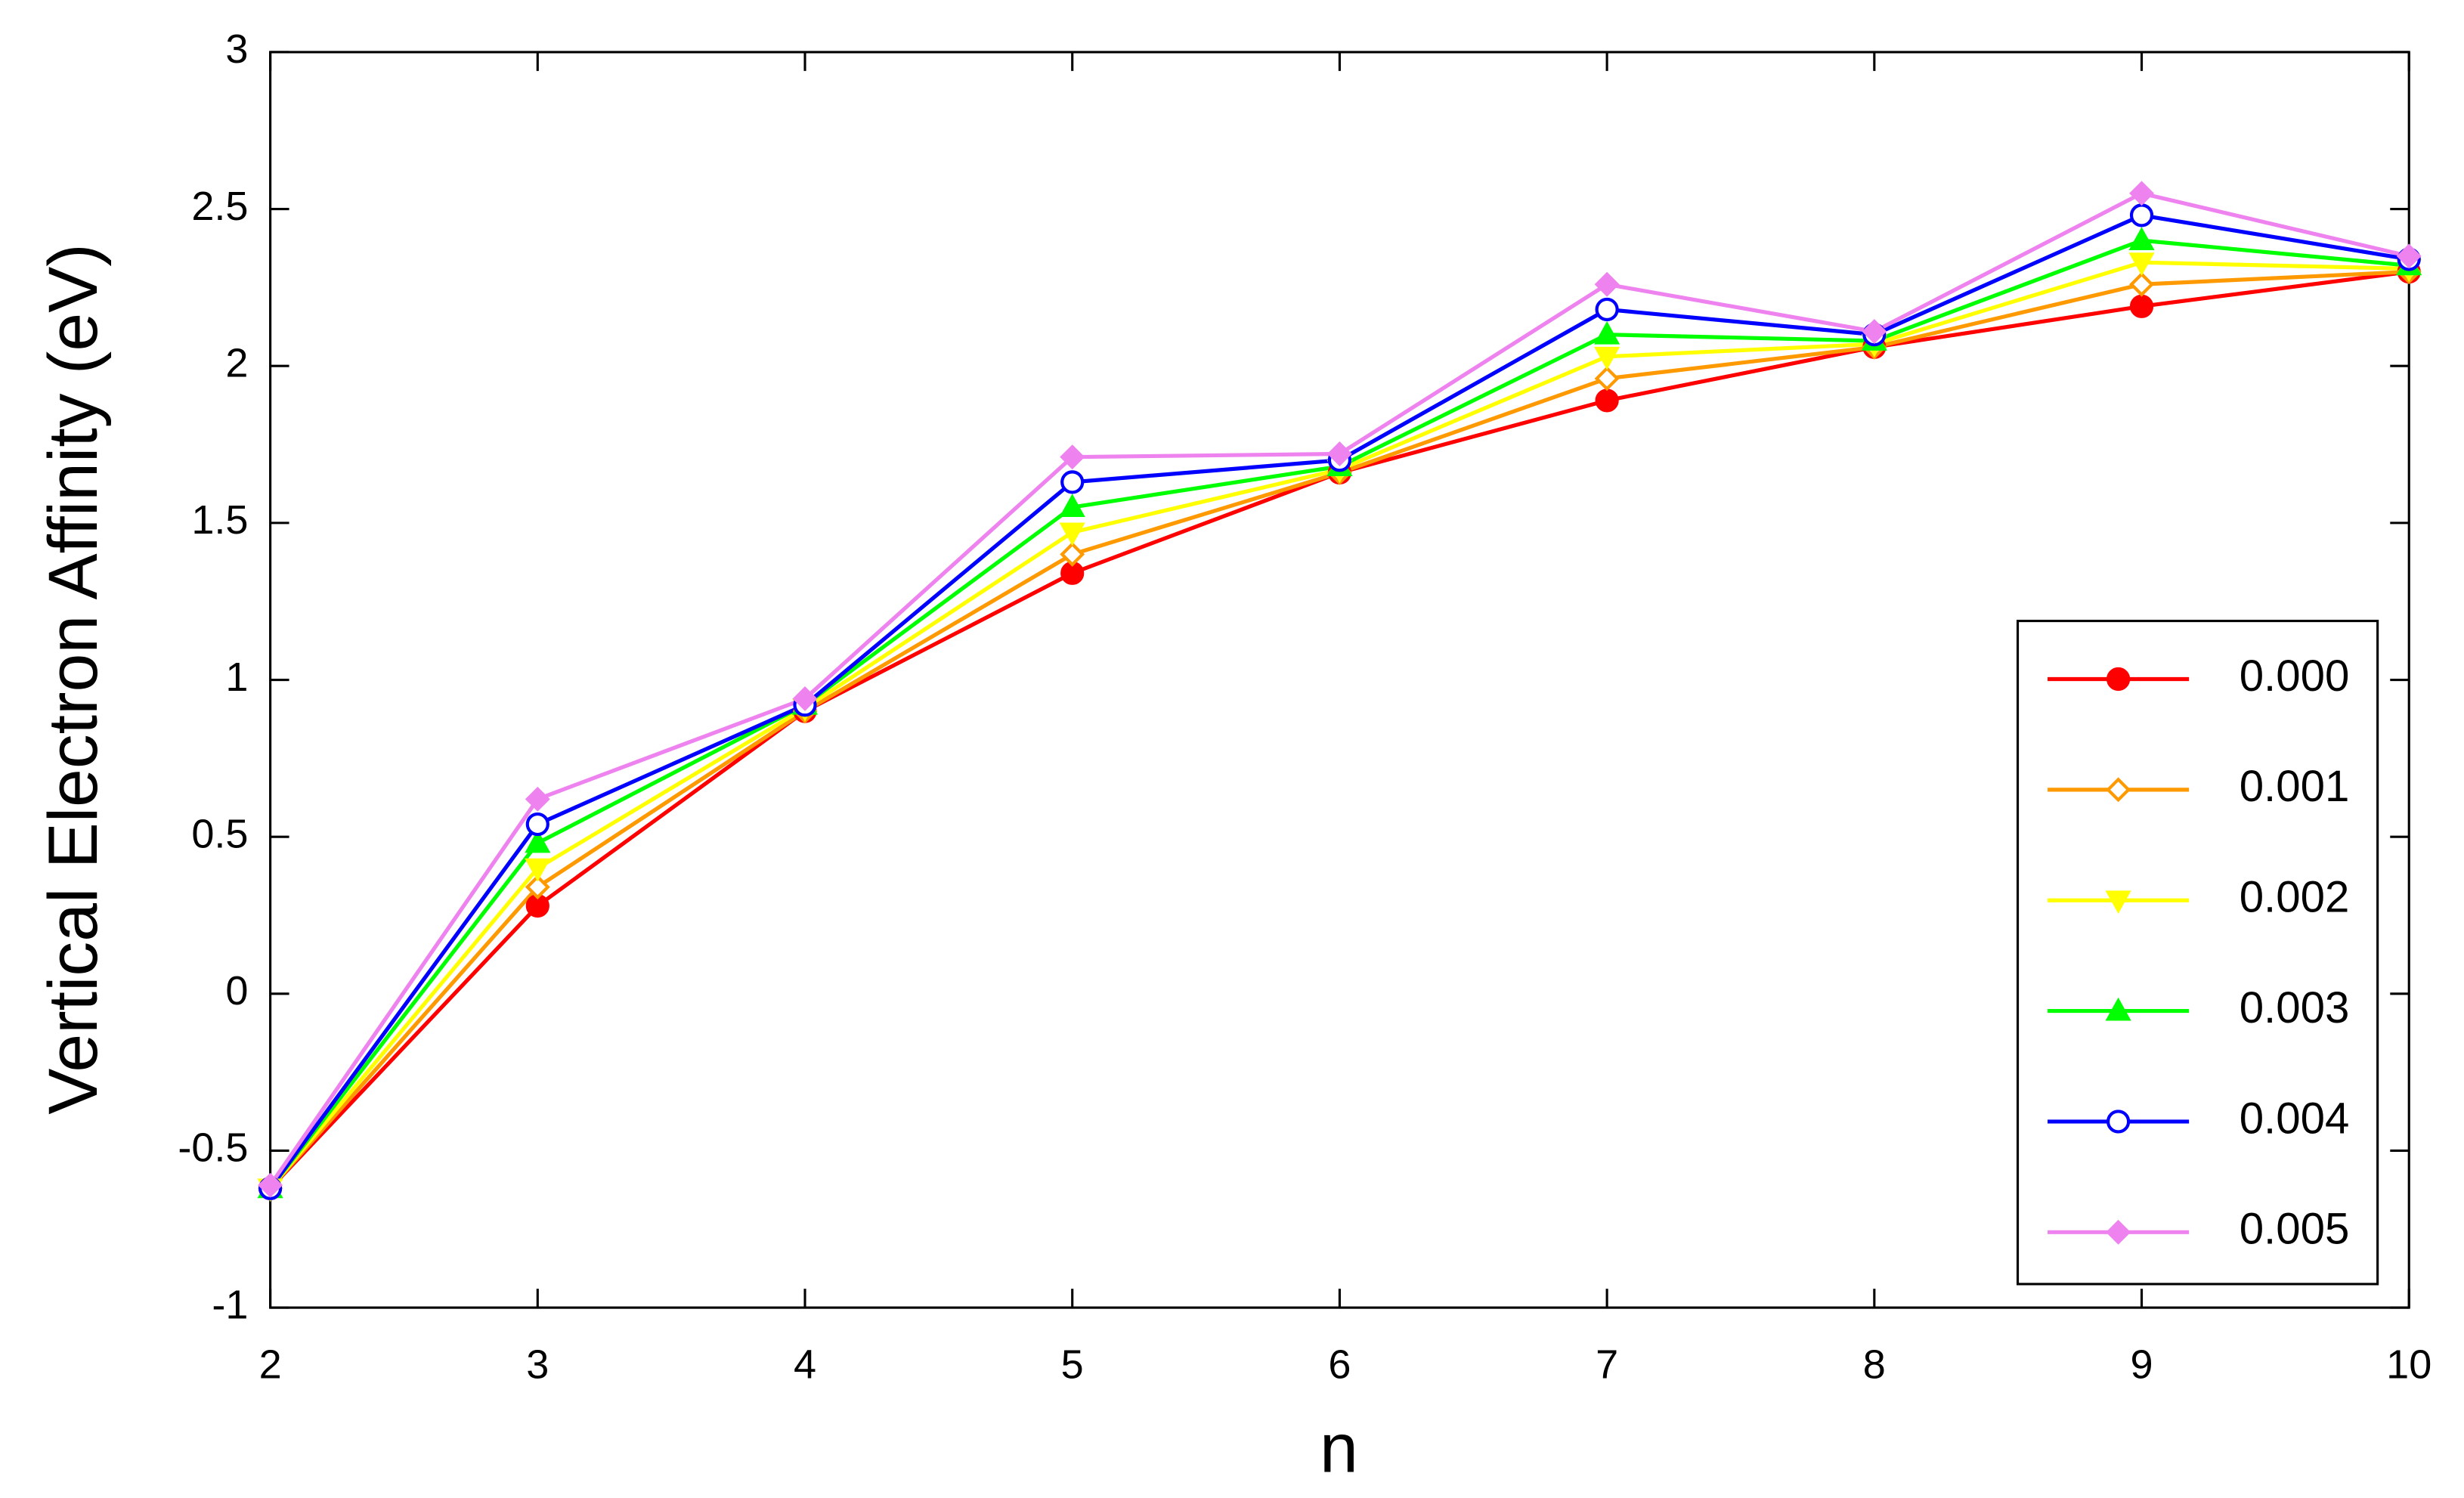 The image size is (2464, 1498). What do you see at coordinates (230, 1304) in the screenshot?
I see `y-tick-label: -1` at bounding box center [230, 1304].